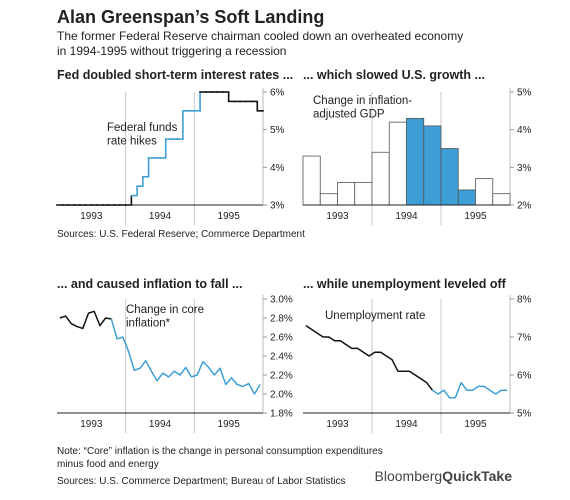 This screenshot has height=500, width=570. I want to click on y-tick-label: 2.8%, so click(281, 319).